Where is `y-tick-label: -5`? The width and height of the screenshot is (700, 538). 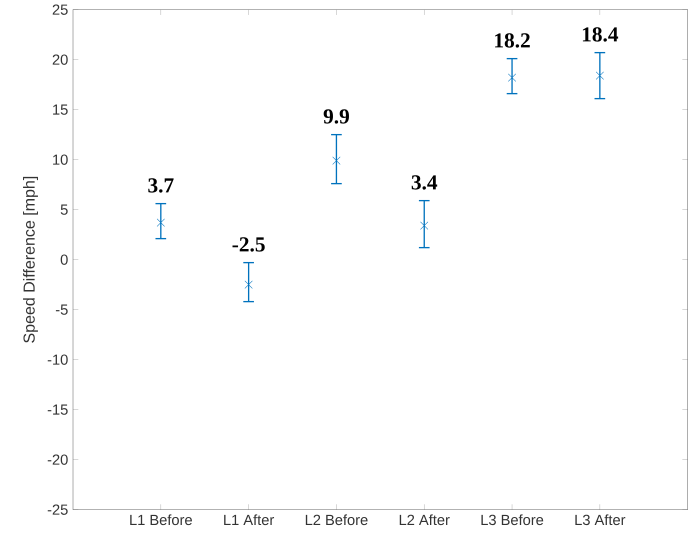
y-tick-label: -5 is located at coordinates (62, 309).